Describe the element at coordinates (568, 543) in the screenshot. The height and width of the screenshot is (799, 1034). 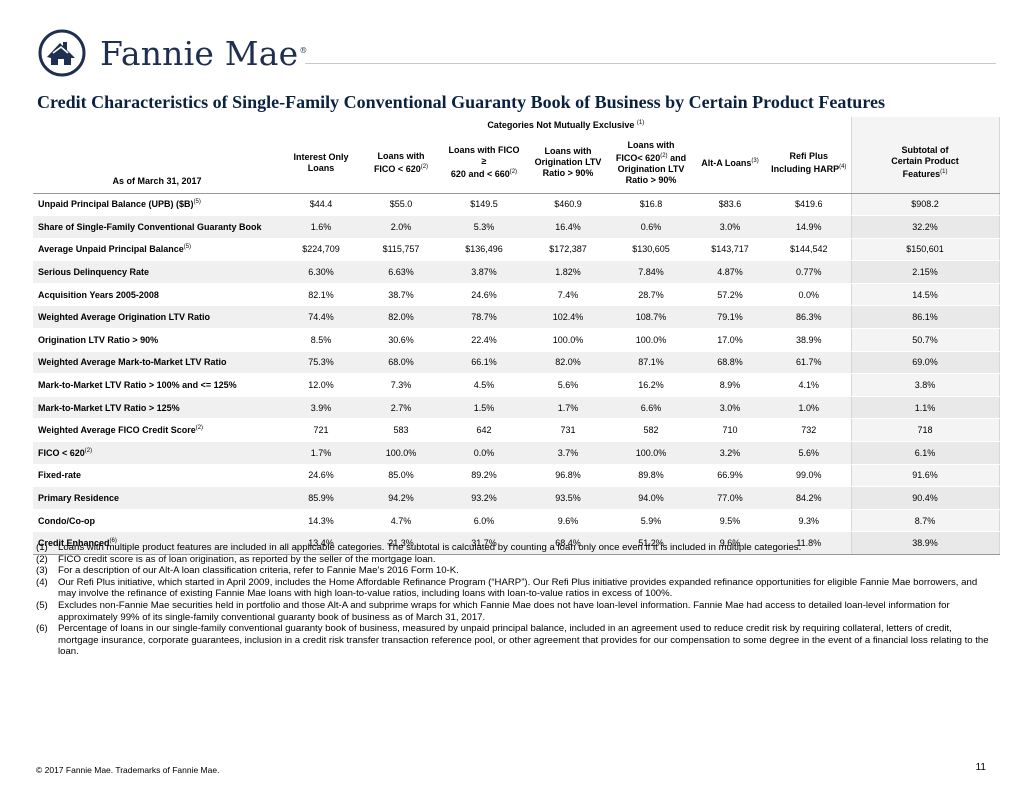
I see `table-cell: 68.4%` at that location.